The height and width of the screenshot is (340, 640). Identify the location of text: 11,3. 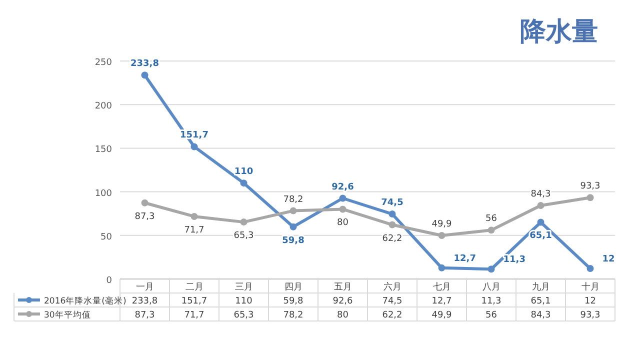
(514, 260).